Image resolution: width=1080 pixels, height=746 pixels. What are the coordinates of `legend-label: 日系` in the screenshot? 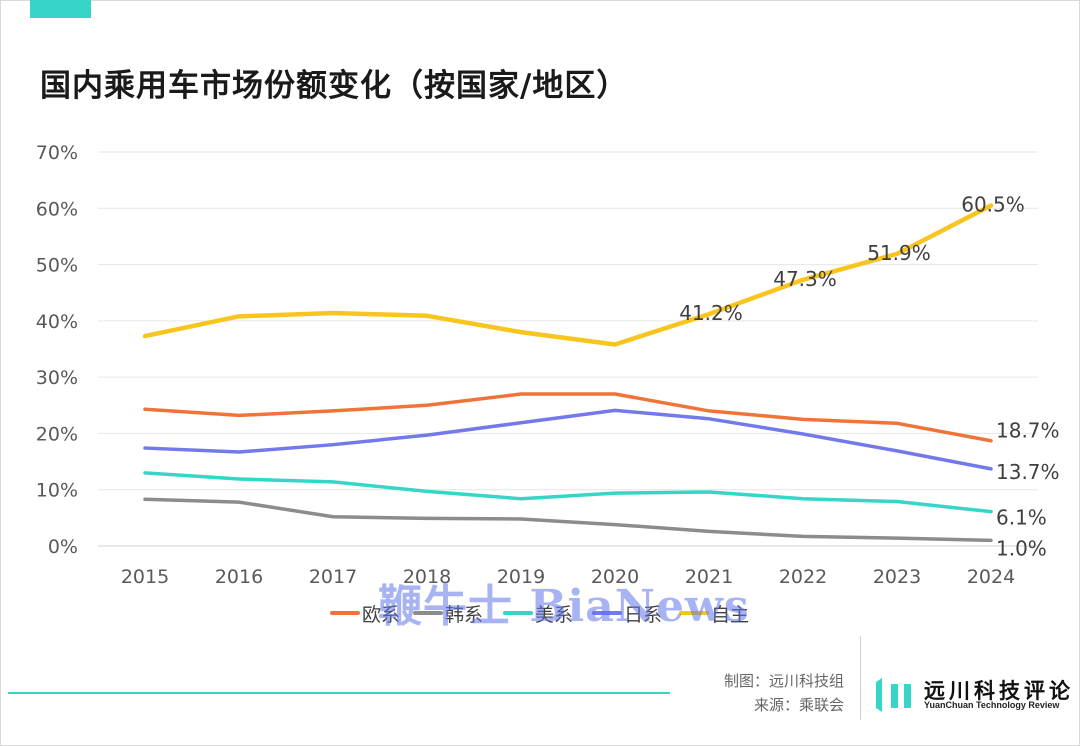 It's located at (643, 615).